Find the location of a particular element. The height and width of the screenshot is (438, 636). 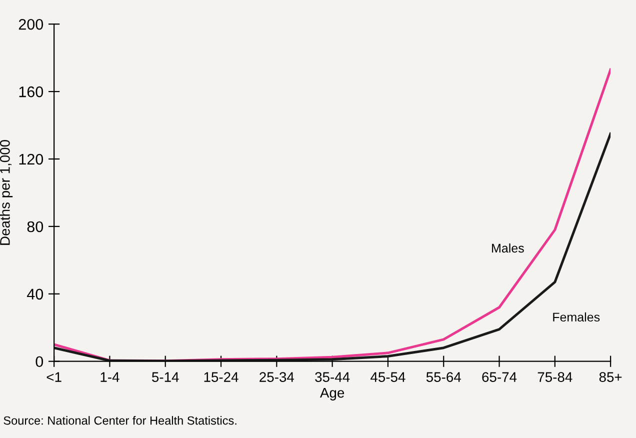

x-tick-label: 85+ is located at coordinates (610, 377).